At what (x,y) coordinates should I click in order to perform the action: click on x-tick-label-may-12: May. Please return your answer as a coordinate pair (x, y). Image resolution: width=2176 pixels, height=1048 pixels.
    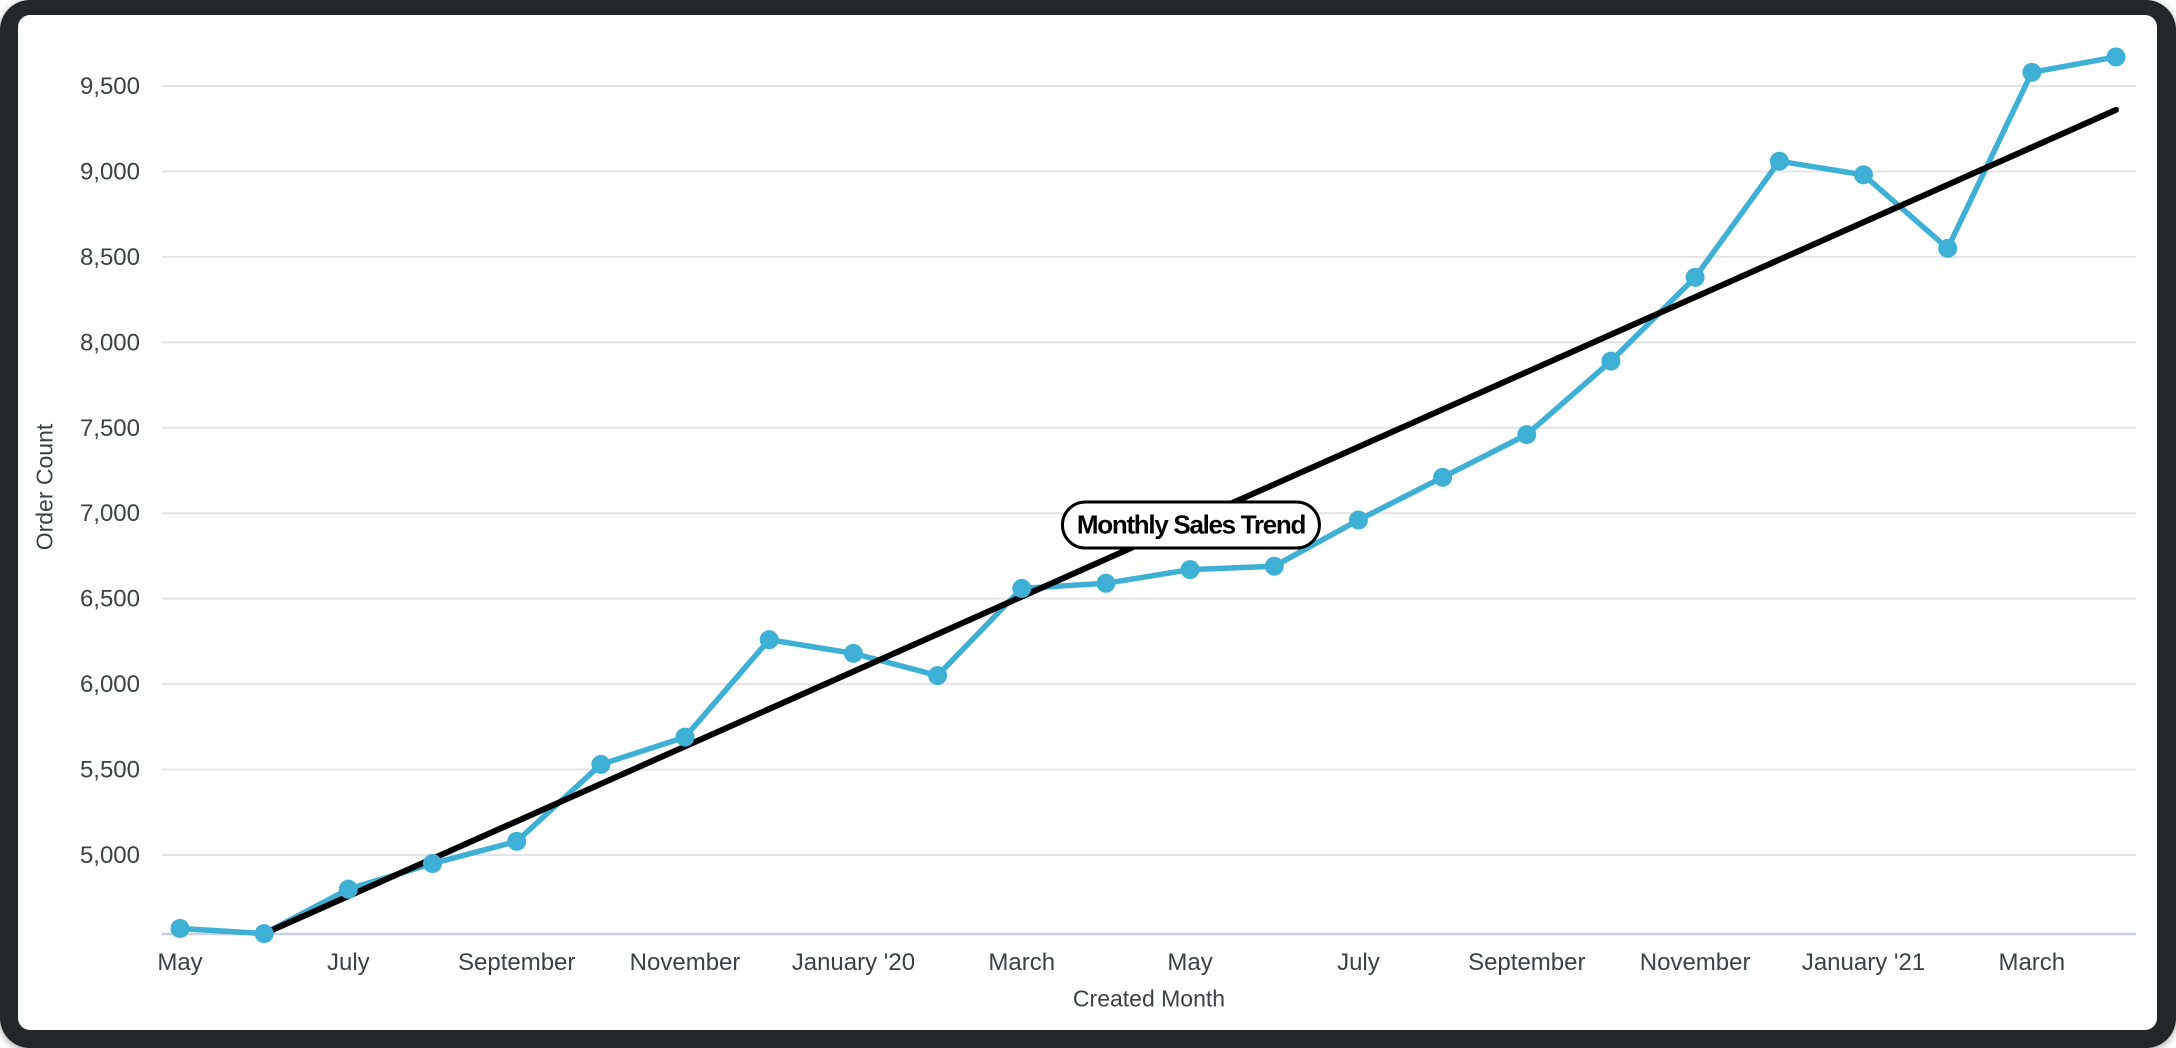
    Looking at the image, I should click on (1189, 962).